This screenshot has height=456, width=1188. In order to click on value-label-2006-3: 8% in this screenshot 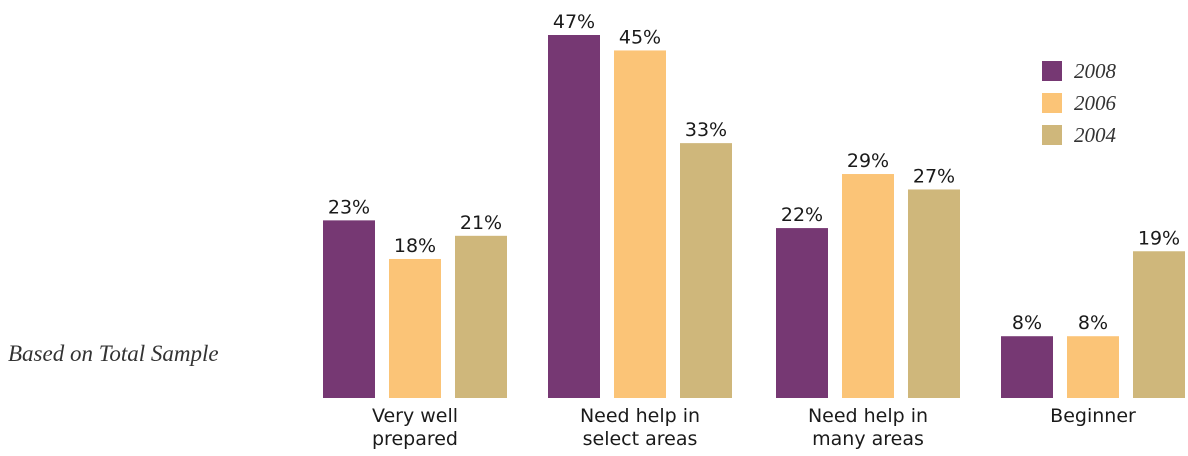, I will do `click(1093, 323)`.